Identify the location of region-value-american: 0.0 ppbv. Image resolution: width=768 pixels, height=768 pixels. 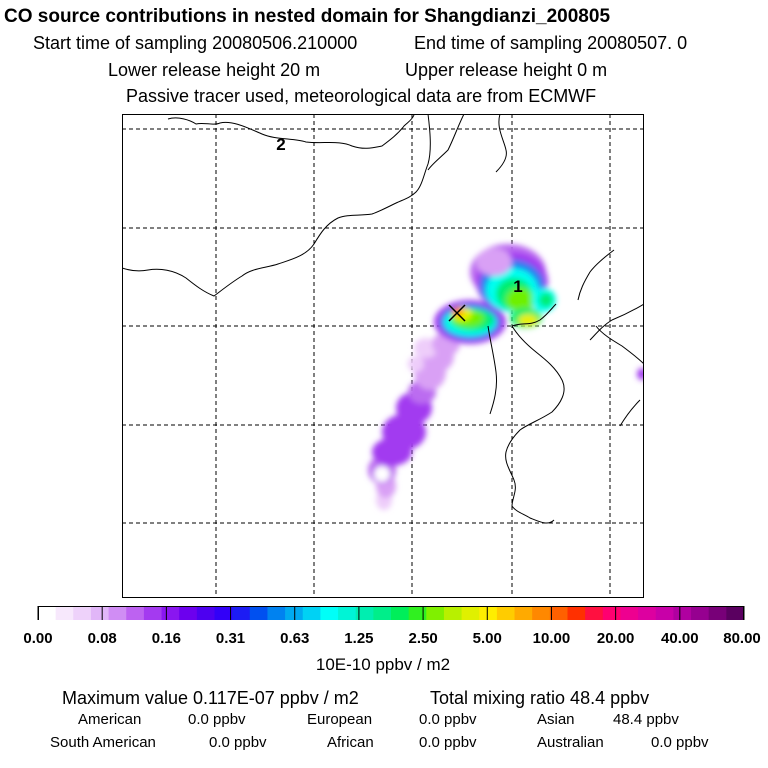
(217, 719).